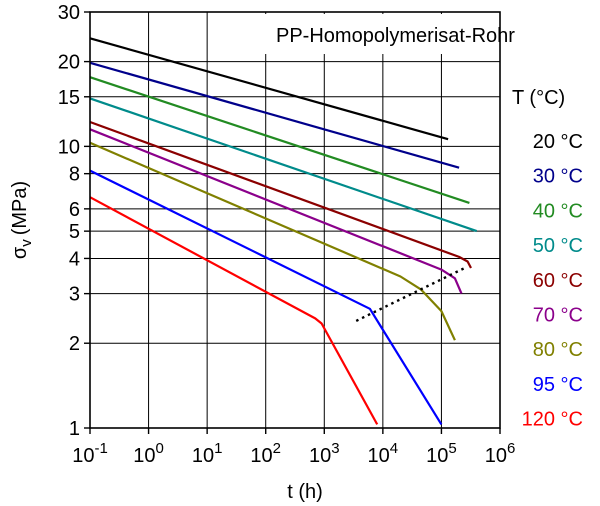  I want to click on y-tick-label: 3, so click(74, 295).